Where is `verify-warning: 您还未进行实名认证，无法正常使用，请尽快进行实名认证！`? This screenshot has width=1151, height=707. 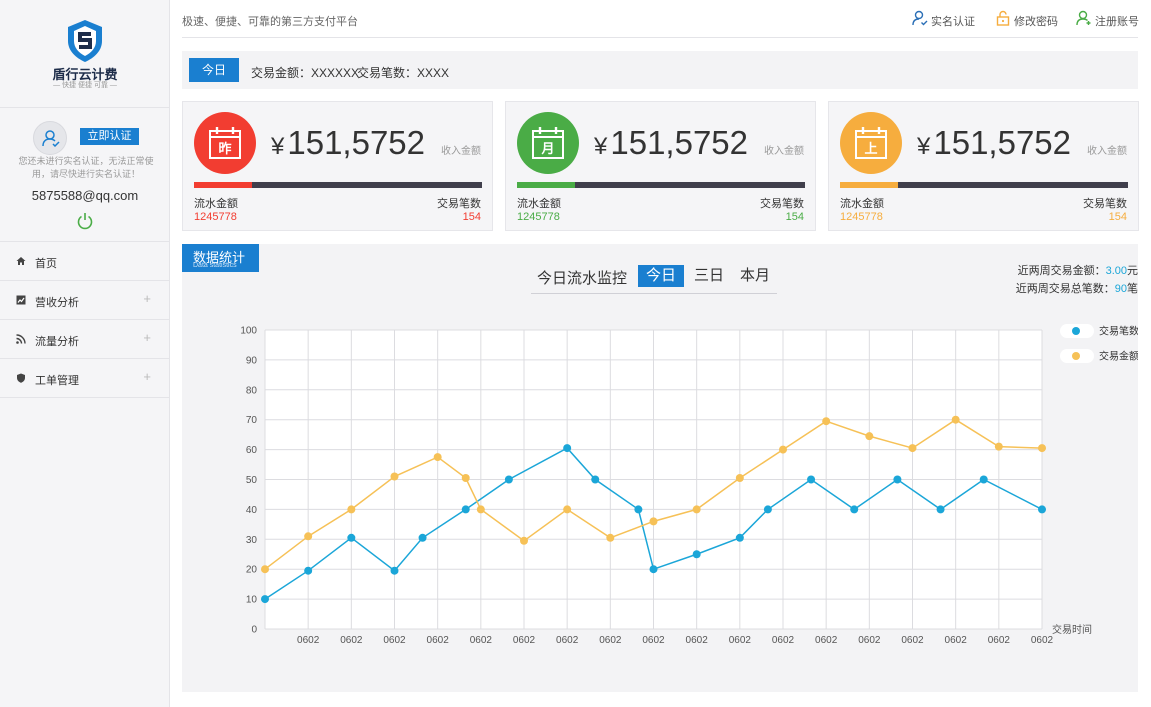 verify-warning: 您还未进行实名认证，无法正常使用，请尽快进行实名认证！ is located at coordinates (86, 167).